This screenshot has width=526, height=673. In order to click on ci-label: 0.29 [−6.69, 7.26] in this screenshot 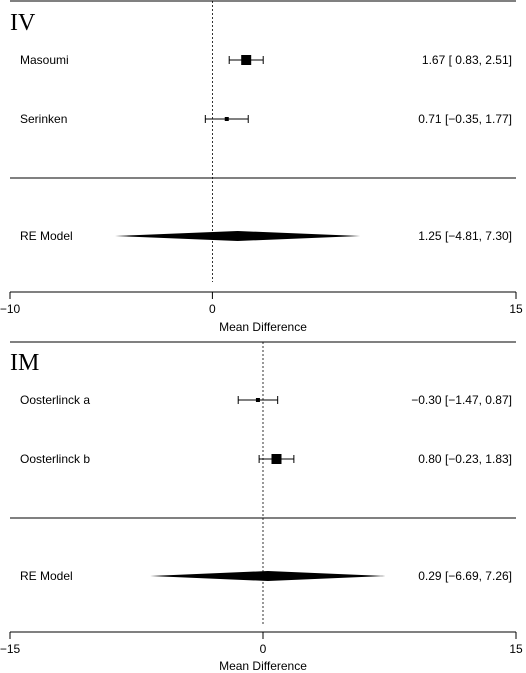, I will do `click(465, 576)`.